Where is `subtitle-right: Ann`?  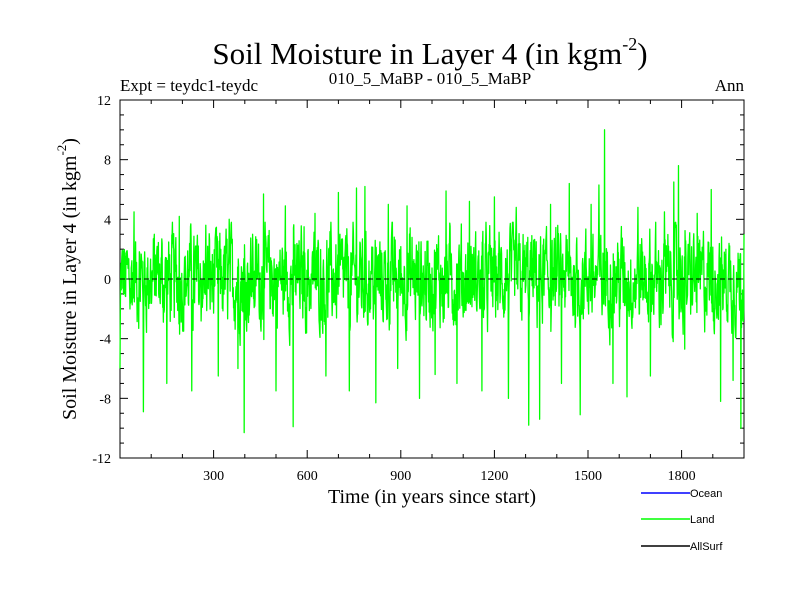 subtitle-right: Ann is located at coordinates (730, 85).